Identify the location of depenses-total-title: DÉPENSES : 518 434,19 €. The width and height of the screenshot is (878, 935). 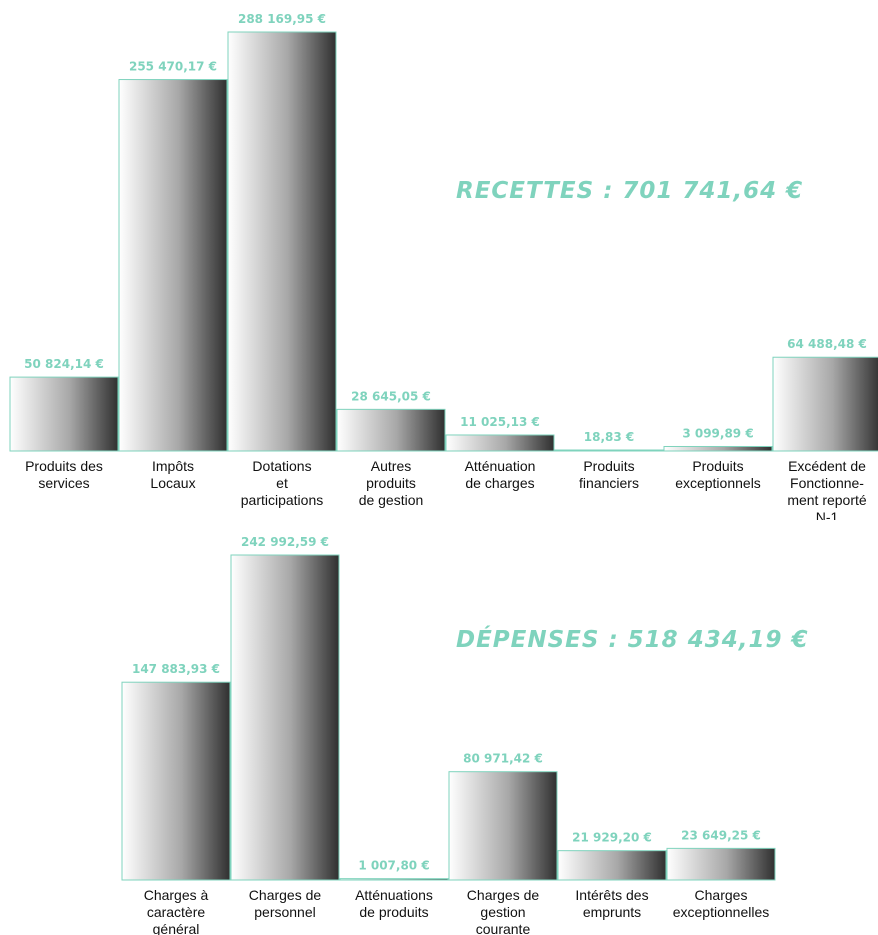
(632, 639).